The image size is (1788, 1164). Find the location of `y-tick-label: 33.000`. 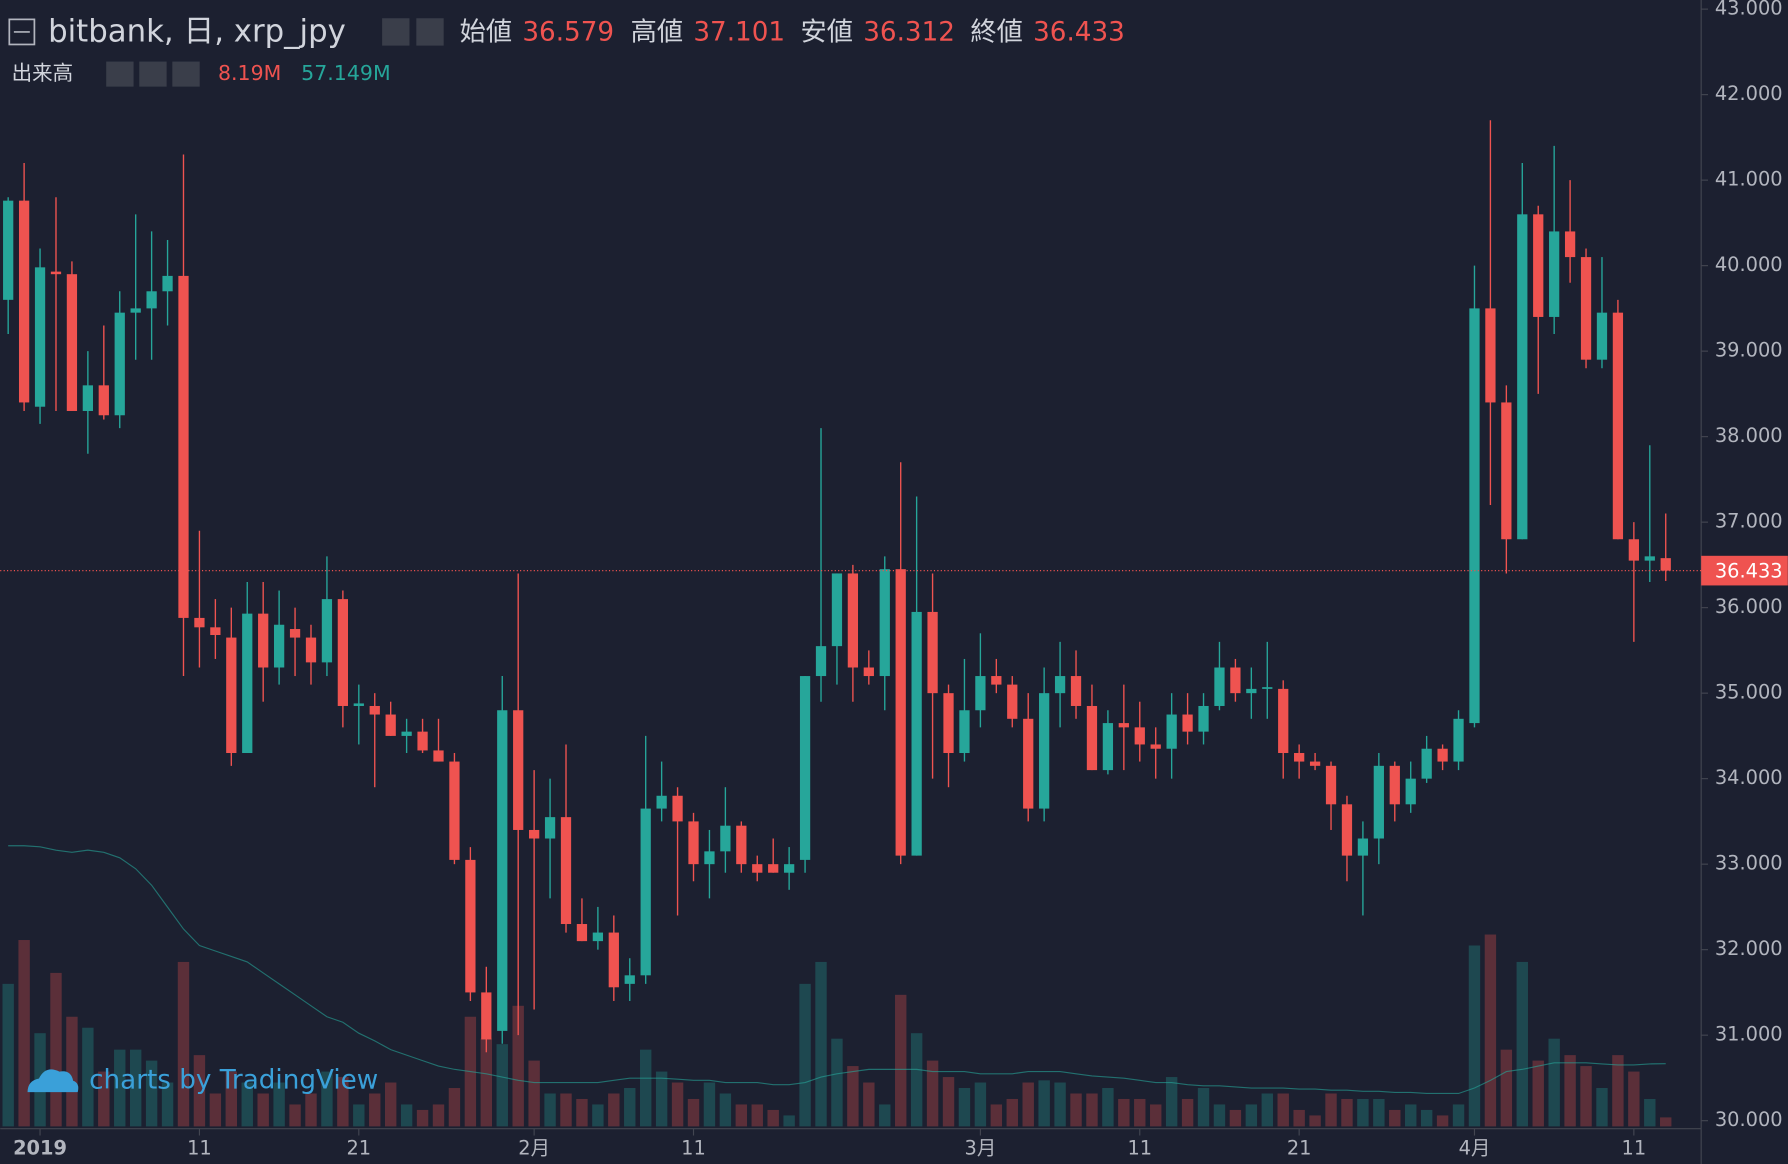

y-tick-label: 33.000 is located at coordinates (1749, 863).